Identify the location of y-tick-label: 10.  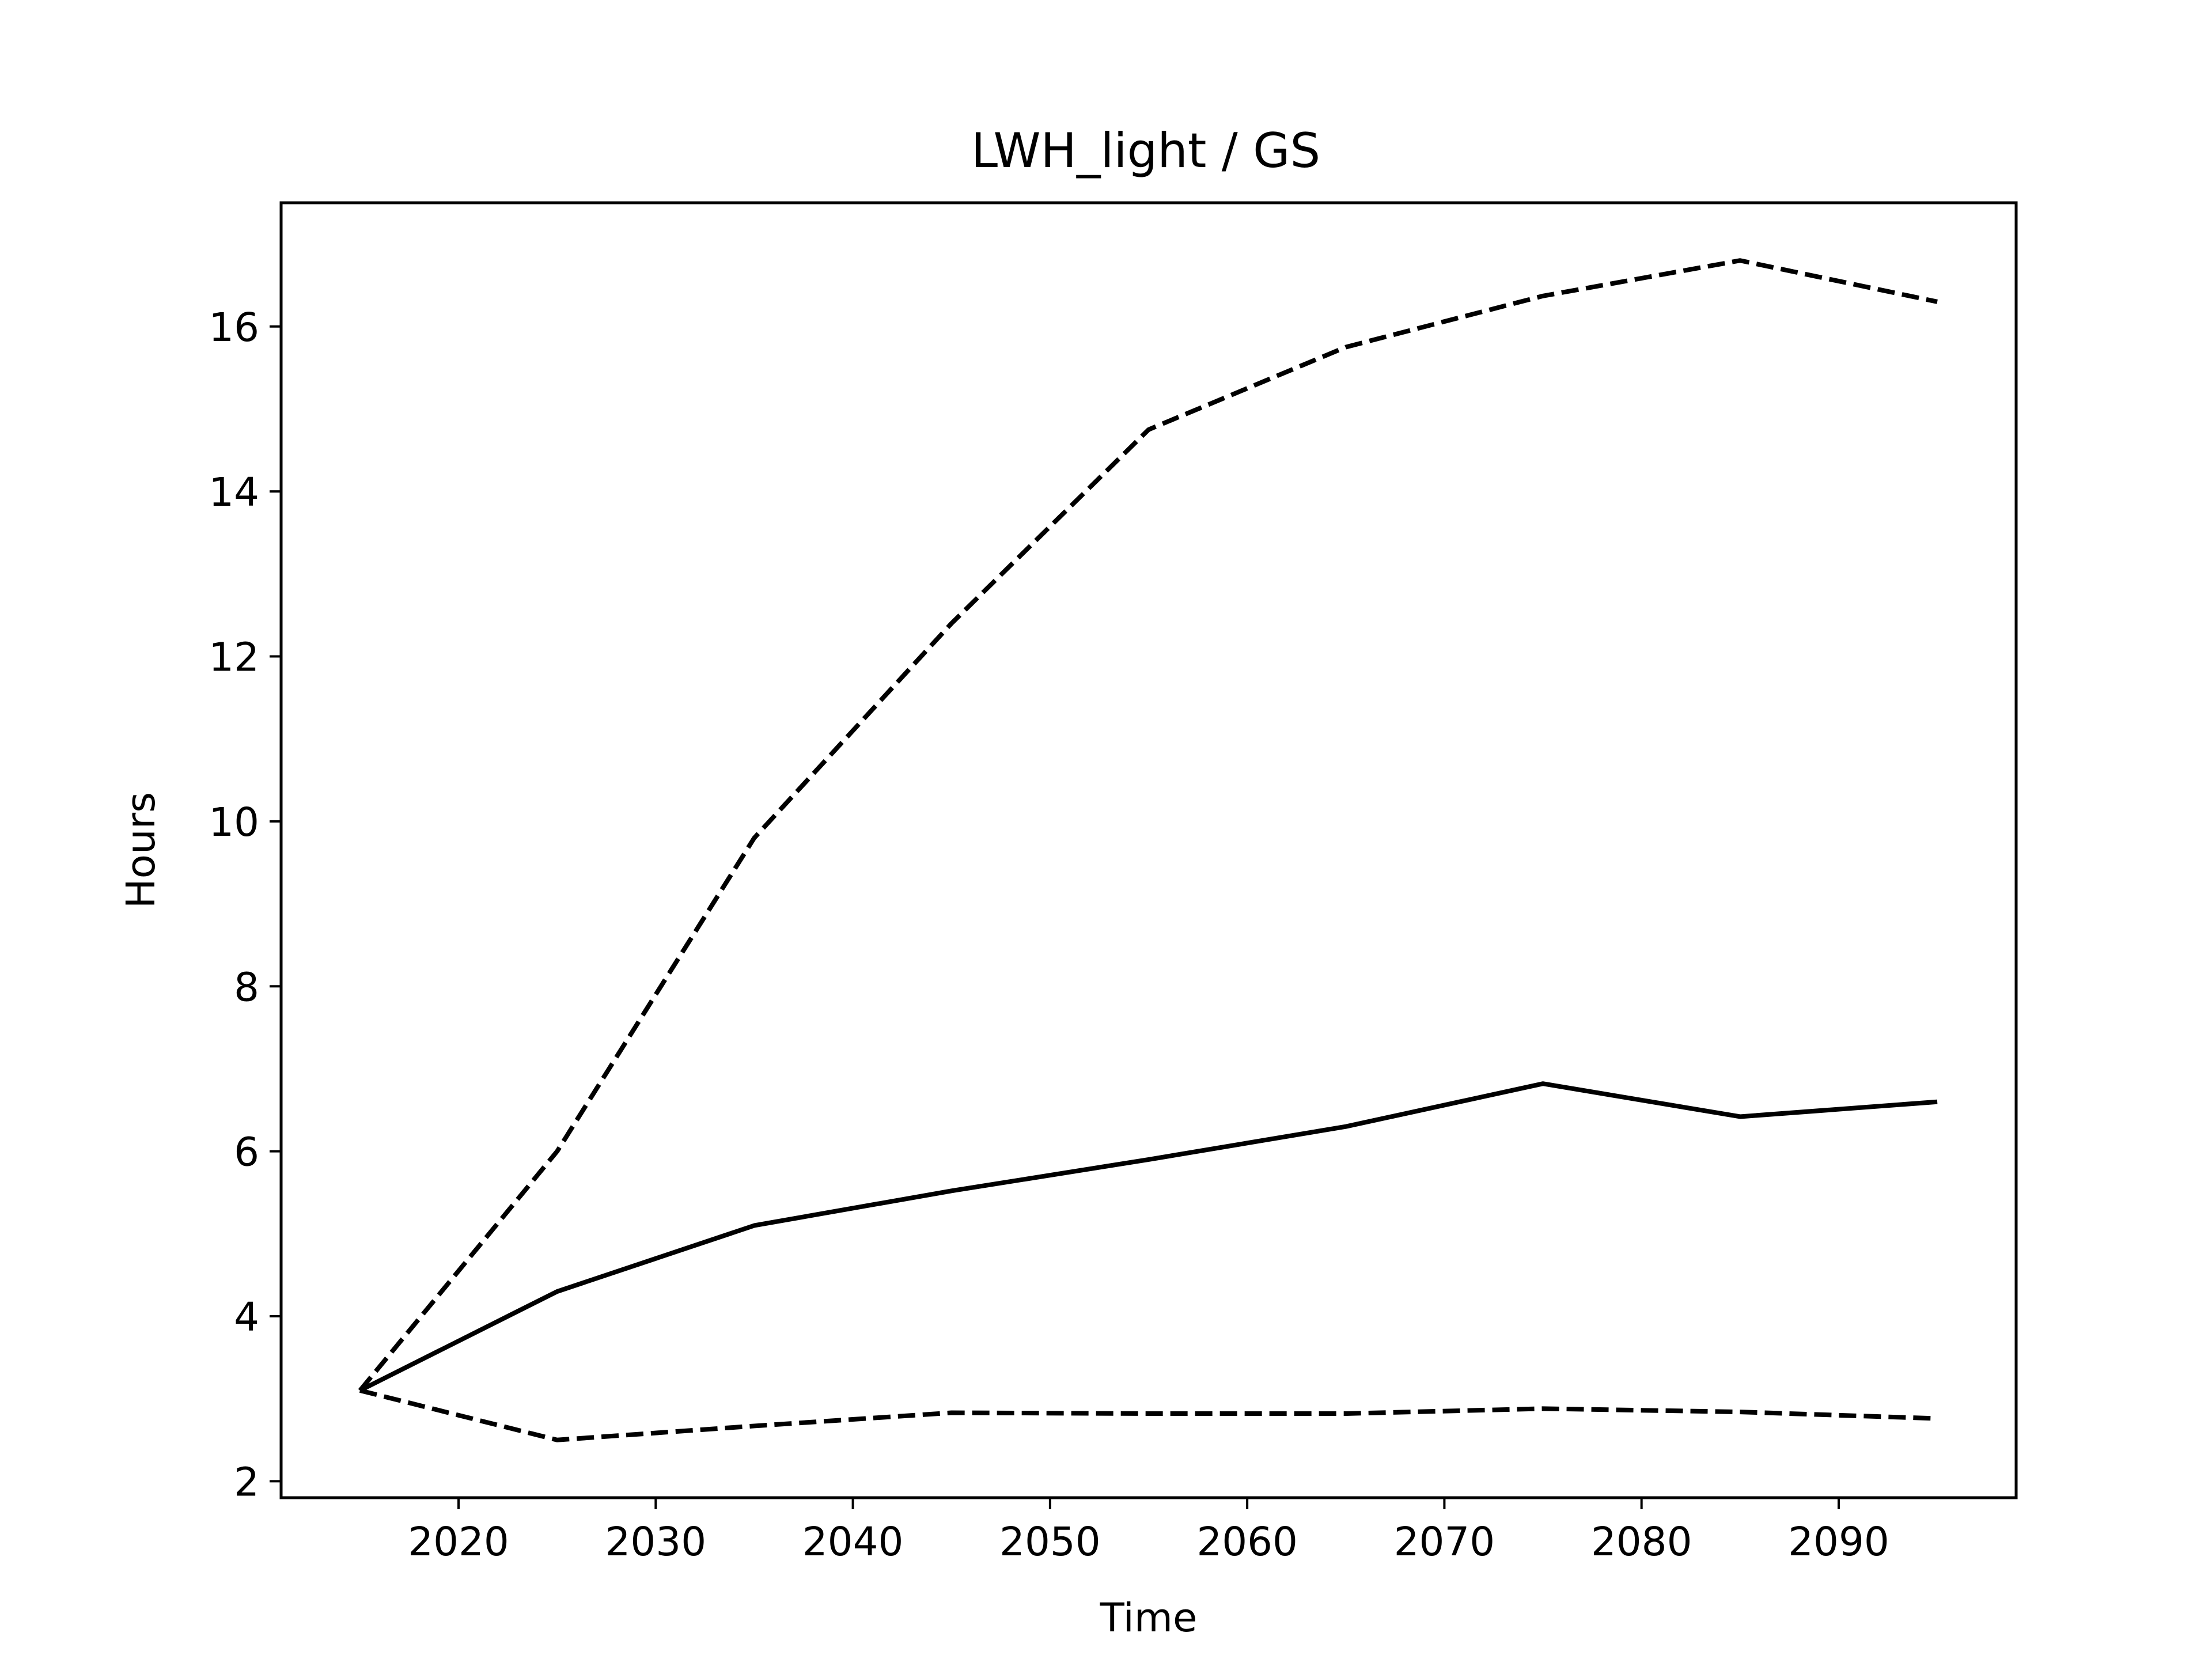
(234, 823).